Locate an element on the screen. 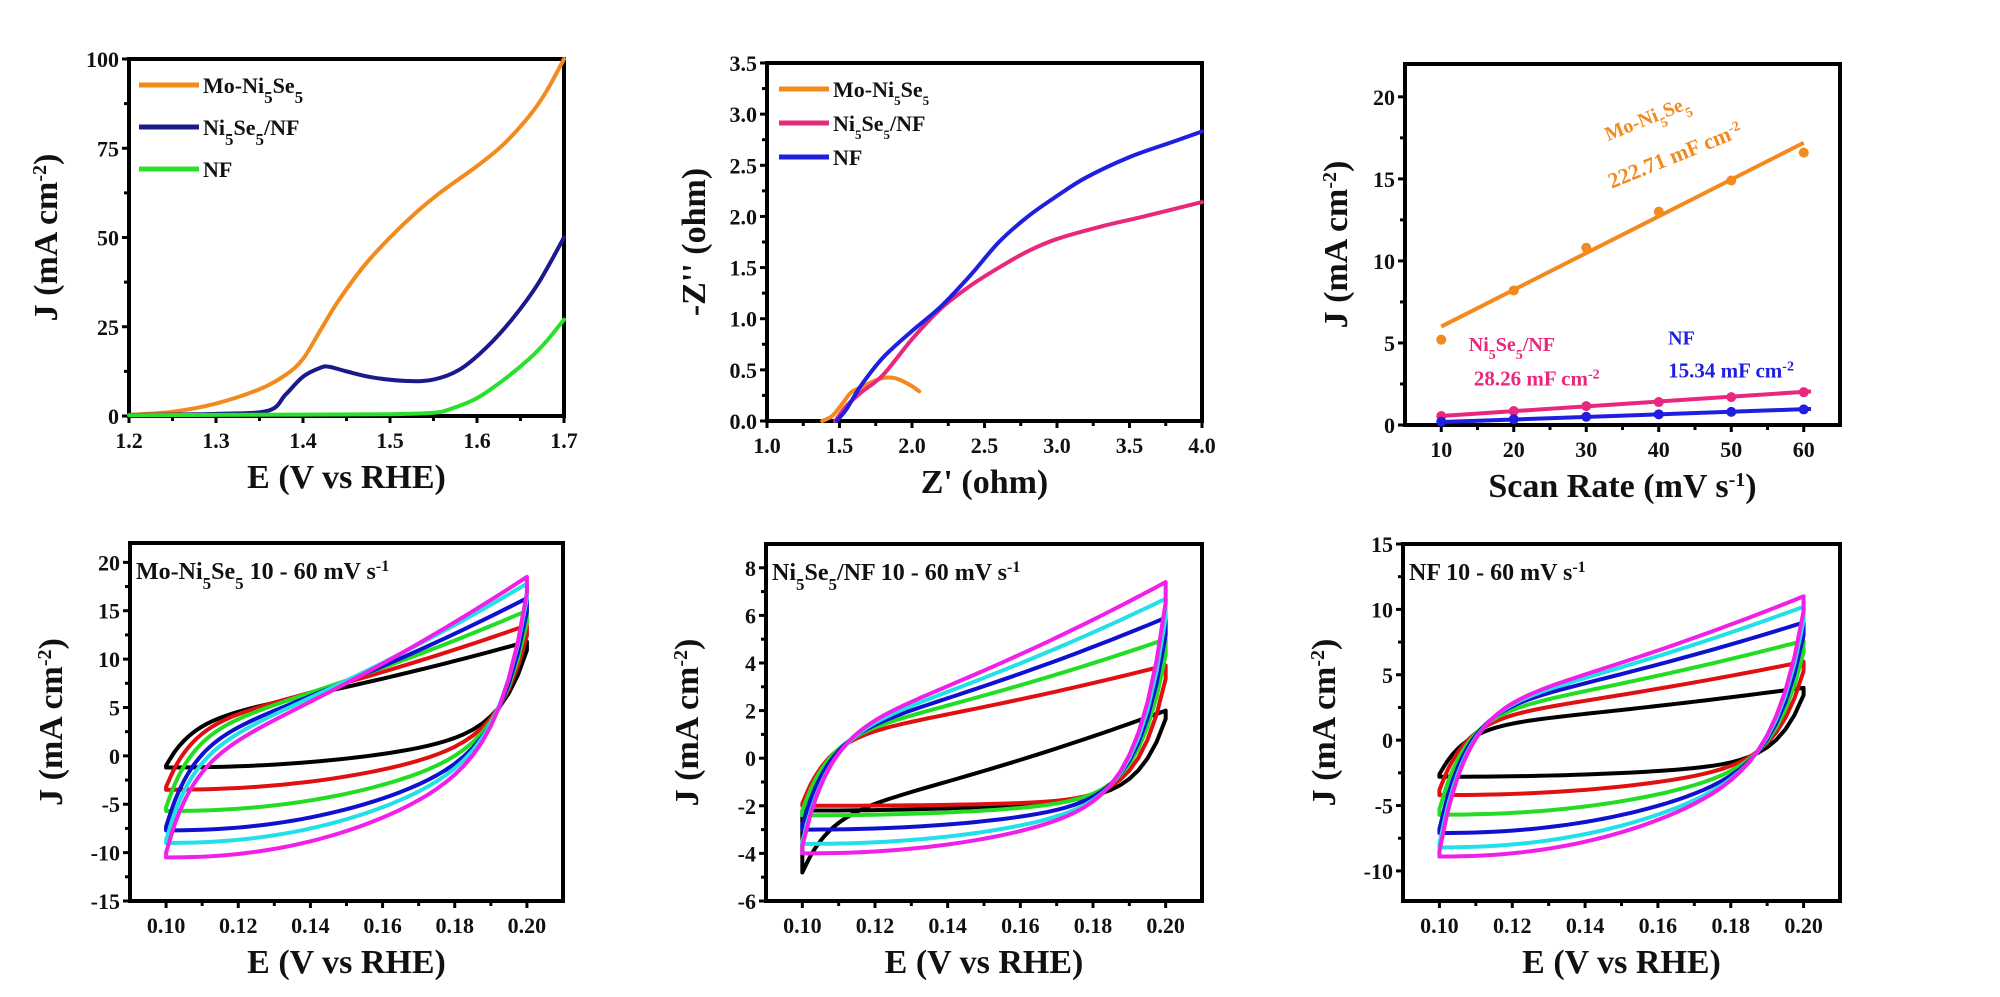 Image resolution: width=2000 pixels, height=997 pixels. fit-line-nf is located at coordinates (1626, 415).